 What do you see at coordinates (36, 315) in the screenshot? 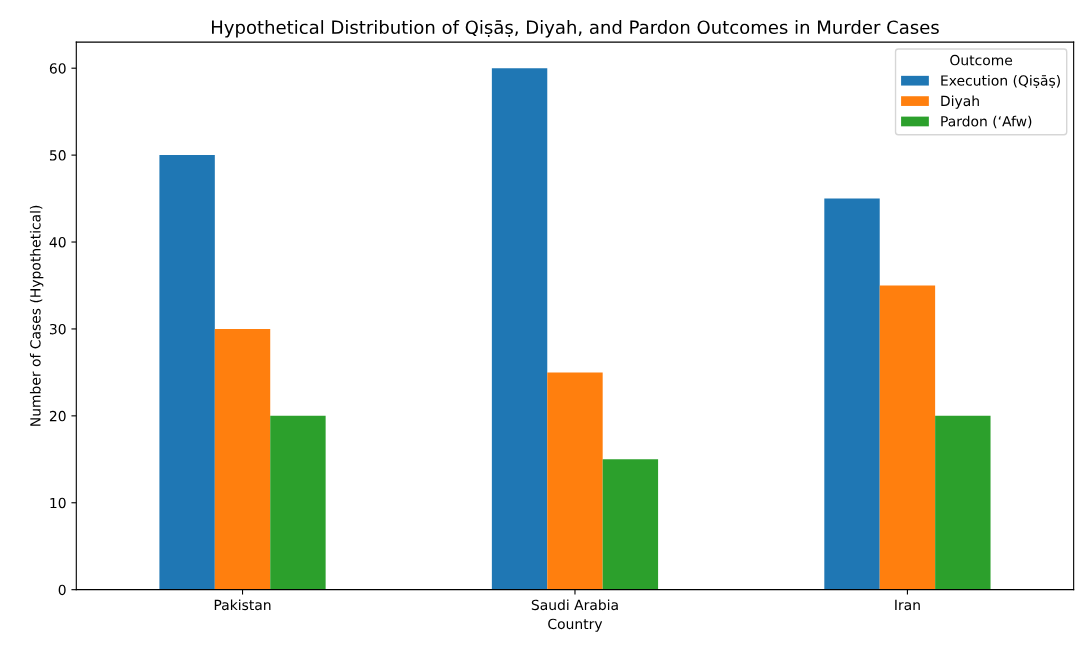
I see `y-axis-title: Number of Cases (Hypothetical)` at bounding box center [36, 315].